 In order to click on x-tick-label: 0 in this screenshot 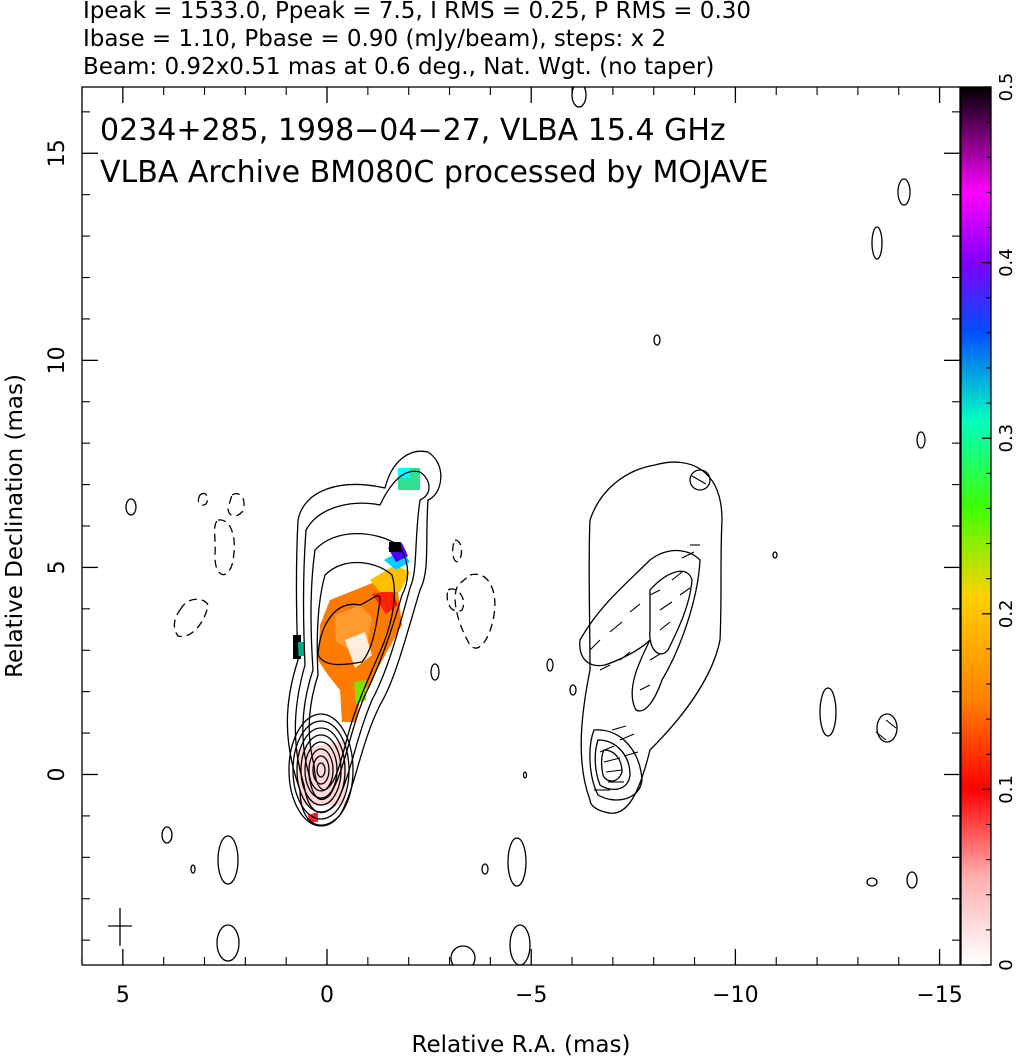, I will do `click(327, 995)`.